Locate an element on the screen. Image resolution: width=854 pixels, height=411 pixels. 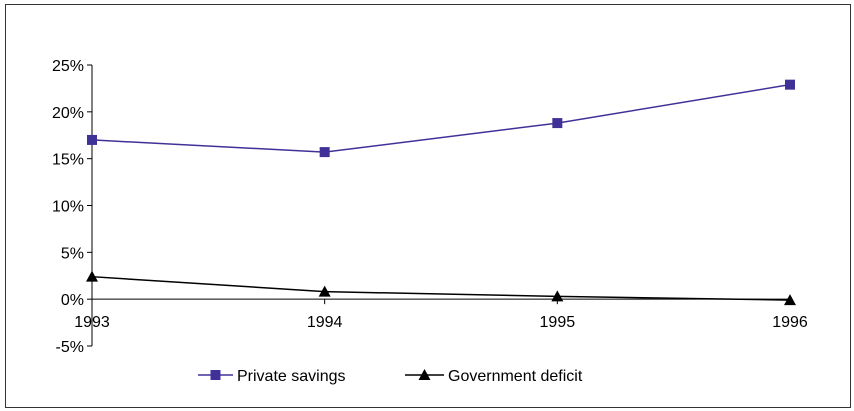
y-tick-label: -5% is located at coordinates (70, 347).